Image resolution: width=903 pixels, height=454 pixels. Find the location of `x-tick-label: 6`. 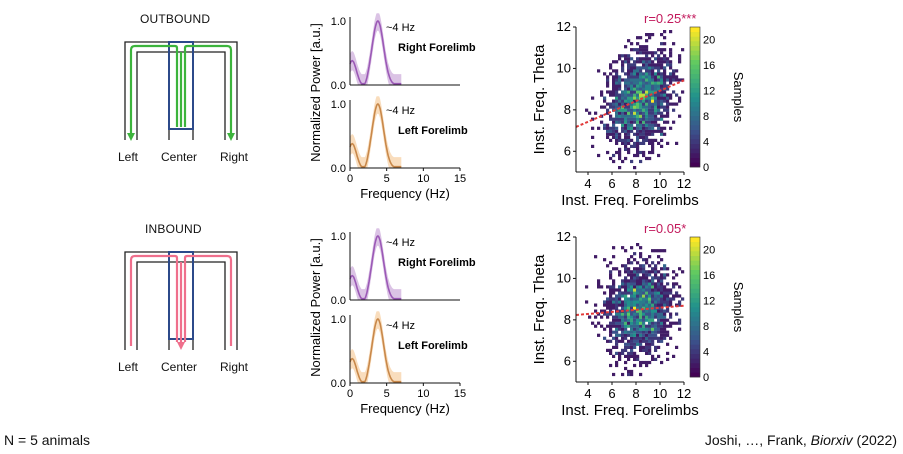

x-tick-label: 6 is located at coordinates (611, 393).